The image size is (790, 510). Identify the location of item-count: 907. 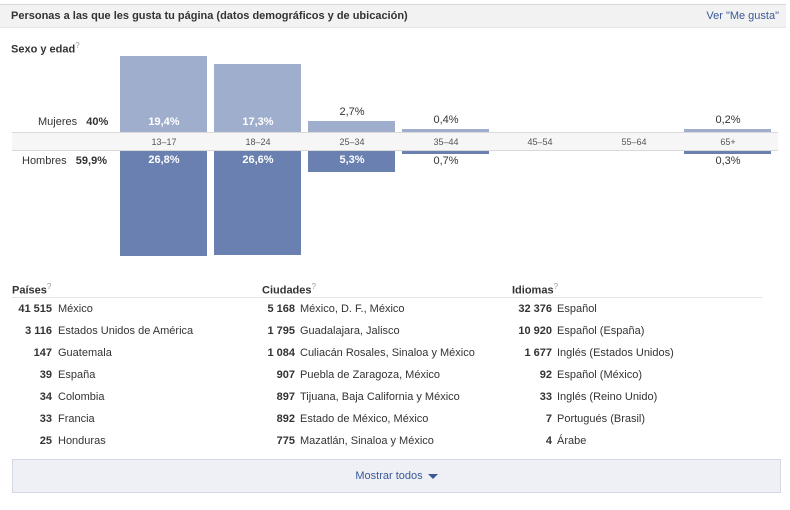
(285, 375).